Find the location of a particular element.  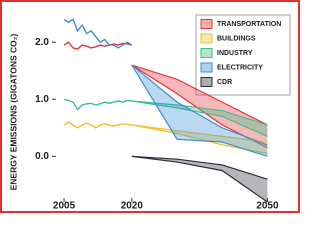

y-tick-label: 0.0 is located at coordinates (42, 156).